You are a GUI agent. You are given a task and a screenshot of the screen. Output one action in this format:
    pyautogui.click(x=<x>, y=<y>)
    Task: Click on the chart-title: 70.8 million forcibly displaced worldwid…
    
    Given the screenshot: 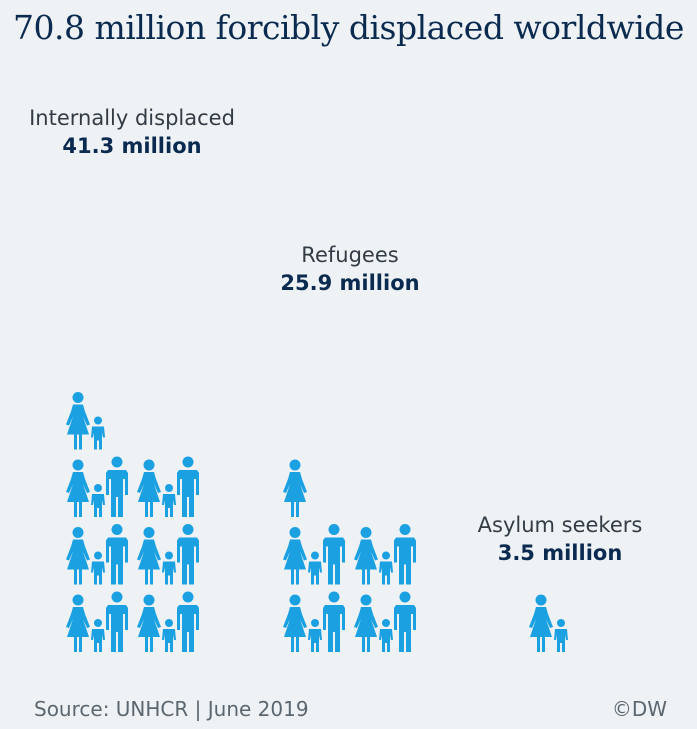 What is the action you would take?
    pyautogui.click(x=348, y=27)
    